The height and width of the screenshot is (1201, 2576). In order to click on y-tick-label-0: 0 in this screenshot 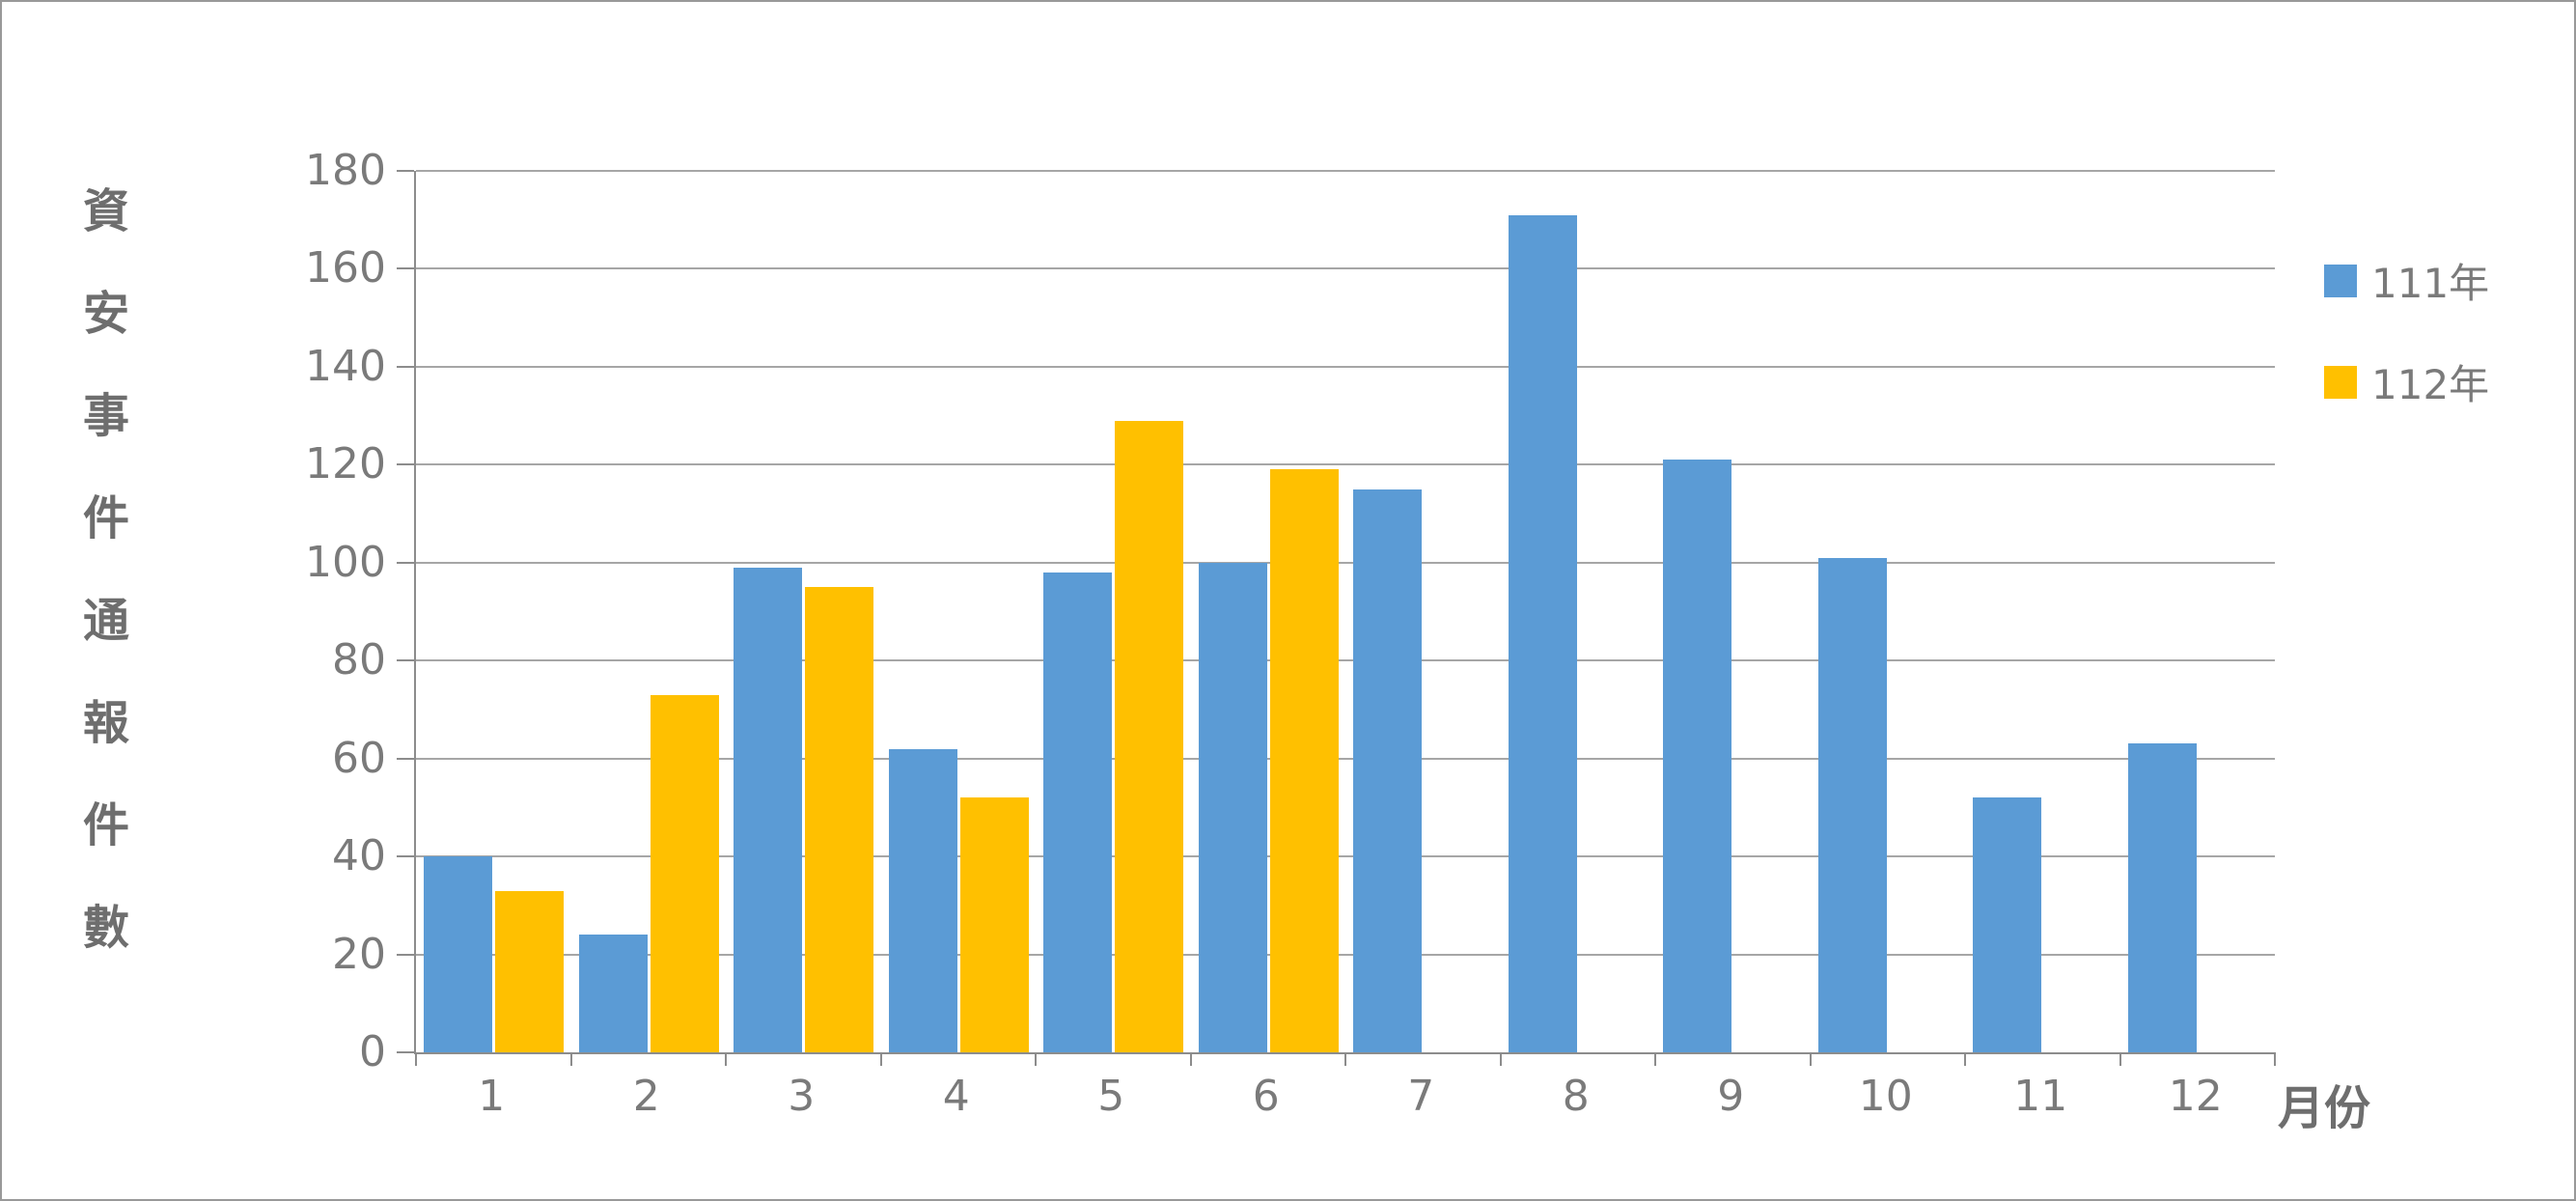, I will do `click(372, 1051)`.